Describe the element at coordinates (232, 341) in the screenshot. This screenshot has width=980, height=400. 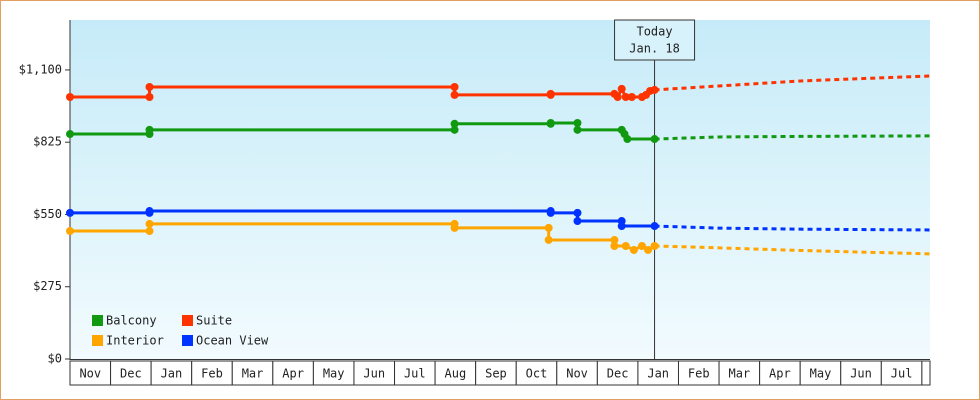
I see `legend-label: Ocean View` at that location.